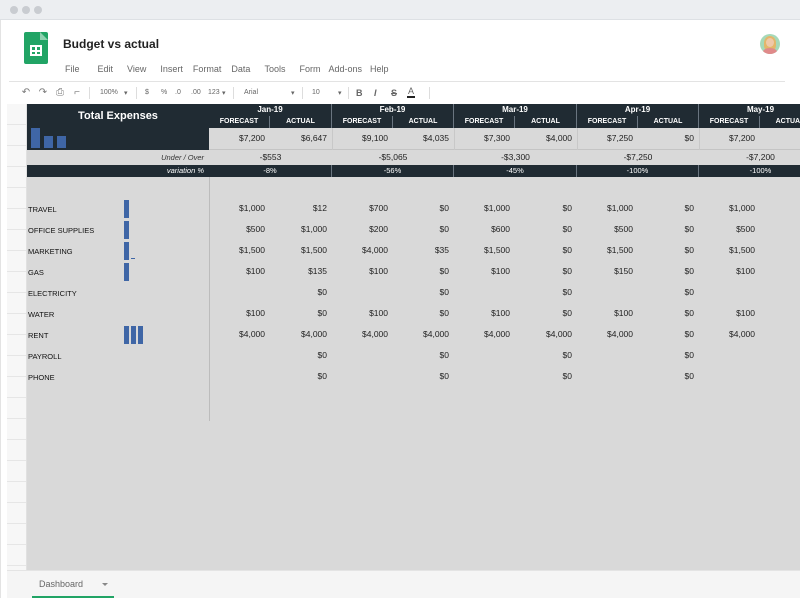  I want to click on total-forecast-jan: $7,200, so click(252, 138).